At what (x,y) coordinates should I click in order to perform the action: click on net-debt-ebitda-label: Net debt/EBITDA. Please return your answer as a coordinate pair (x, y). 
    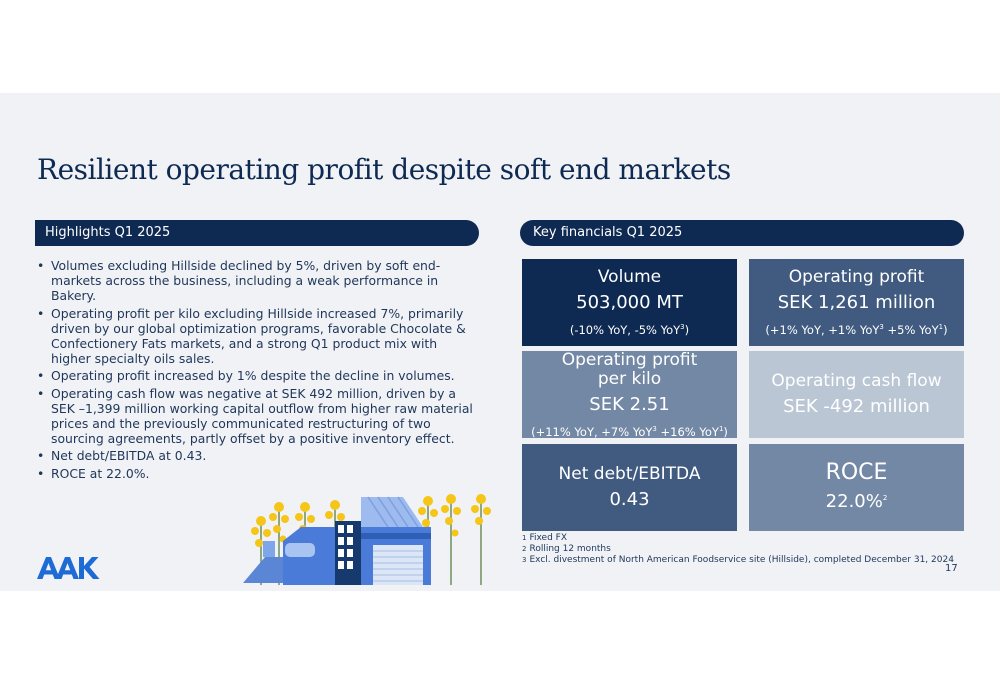
    Looking at the image, I should click on (629, 473).